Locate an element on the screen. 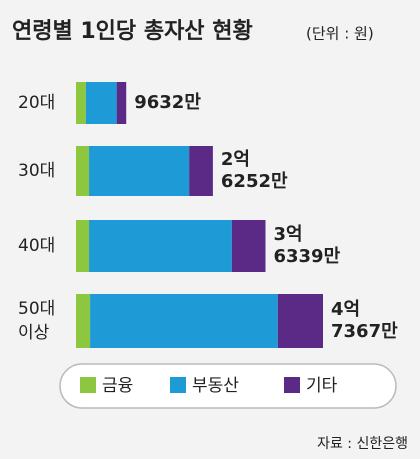 This screenshot has width=420, height=459. legend-label: 기타 is located at coordinates (322, 386).